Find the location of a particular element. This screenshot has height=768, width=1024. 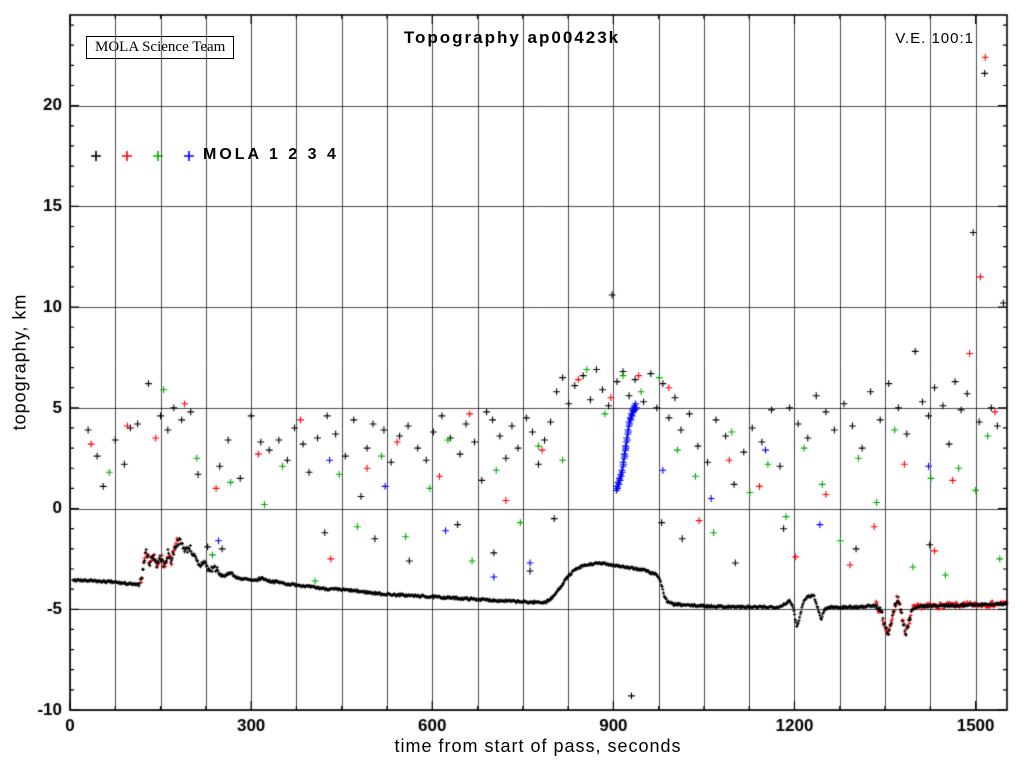

y-axis-label: topography, km is located at coordinates (19, 362).